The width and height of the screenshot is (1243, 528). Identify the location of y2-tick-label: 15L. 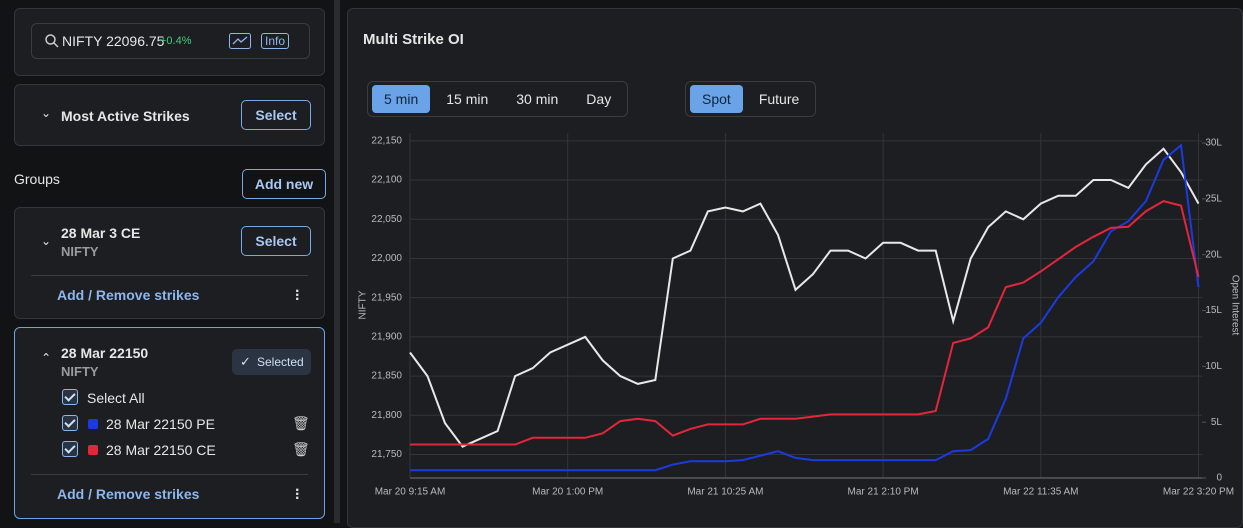
(1213, 310).